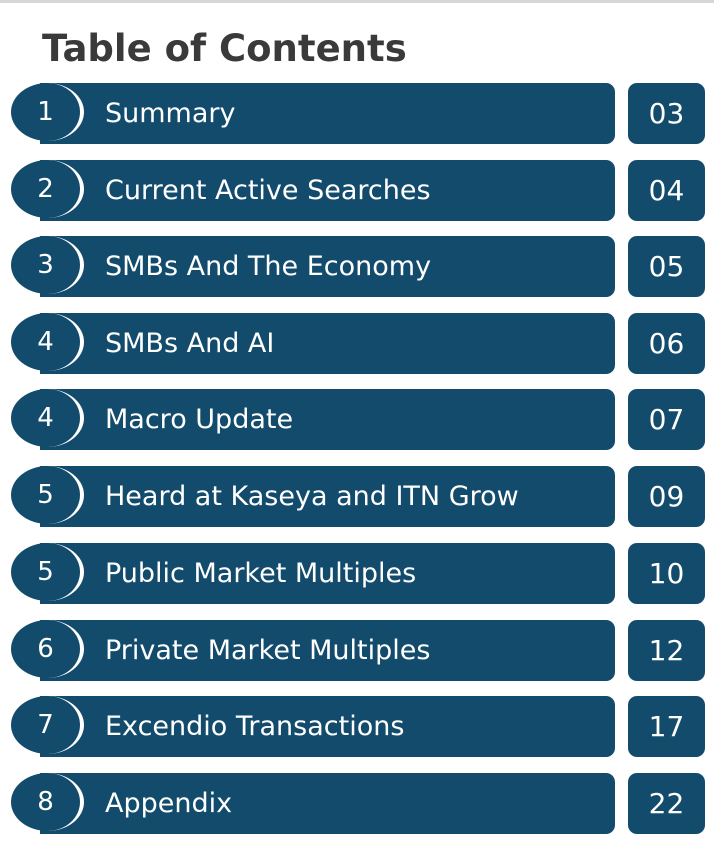 The image size is (714, 843). I want to click on toc-entry-number: 2, so click(47, 189).